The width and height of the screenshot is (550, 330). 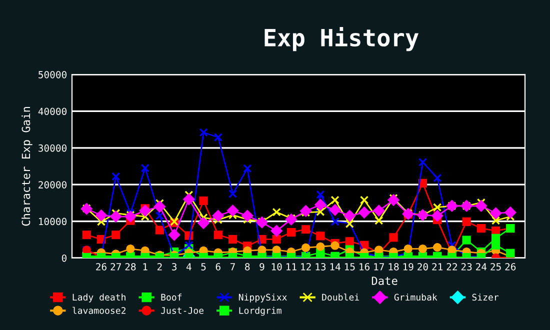 What do you see at coordinates (159, 266) in the screenshot?
I see `x-tick-label: 2` at bounding box center [159, 266].